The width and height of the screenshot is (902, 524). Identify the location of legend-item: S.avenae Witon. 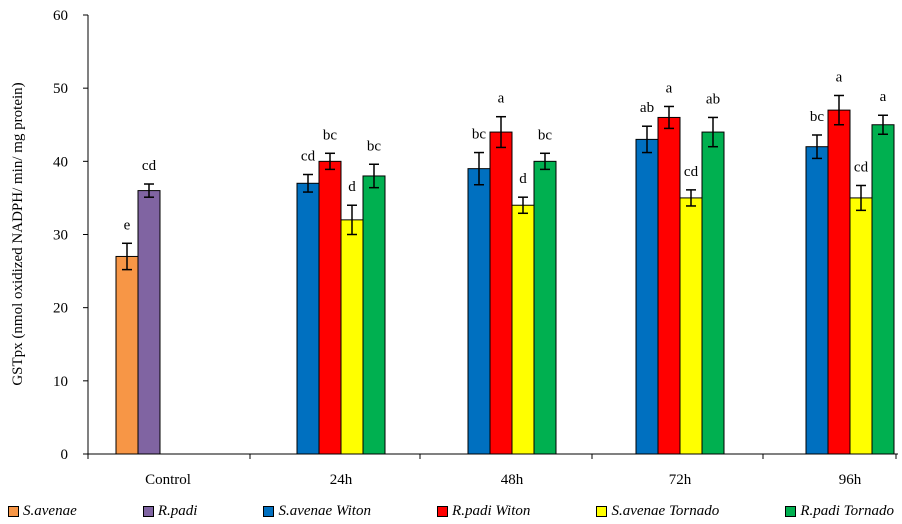
(317, 511).